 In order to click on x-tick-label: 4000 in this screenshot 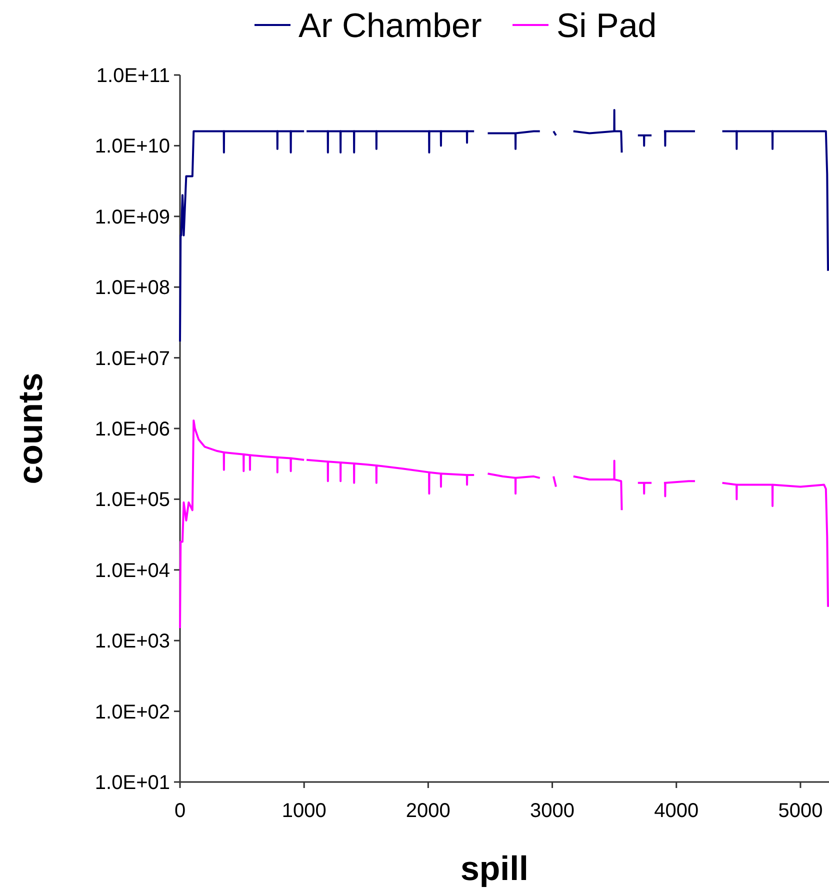, I will do `click(676, 811)`.